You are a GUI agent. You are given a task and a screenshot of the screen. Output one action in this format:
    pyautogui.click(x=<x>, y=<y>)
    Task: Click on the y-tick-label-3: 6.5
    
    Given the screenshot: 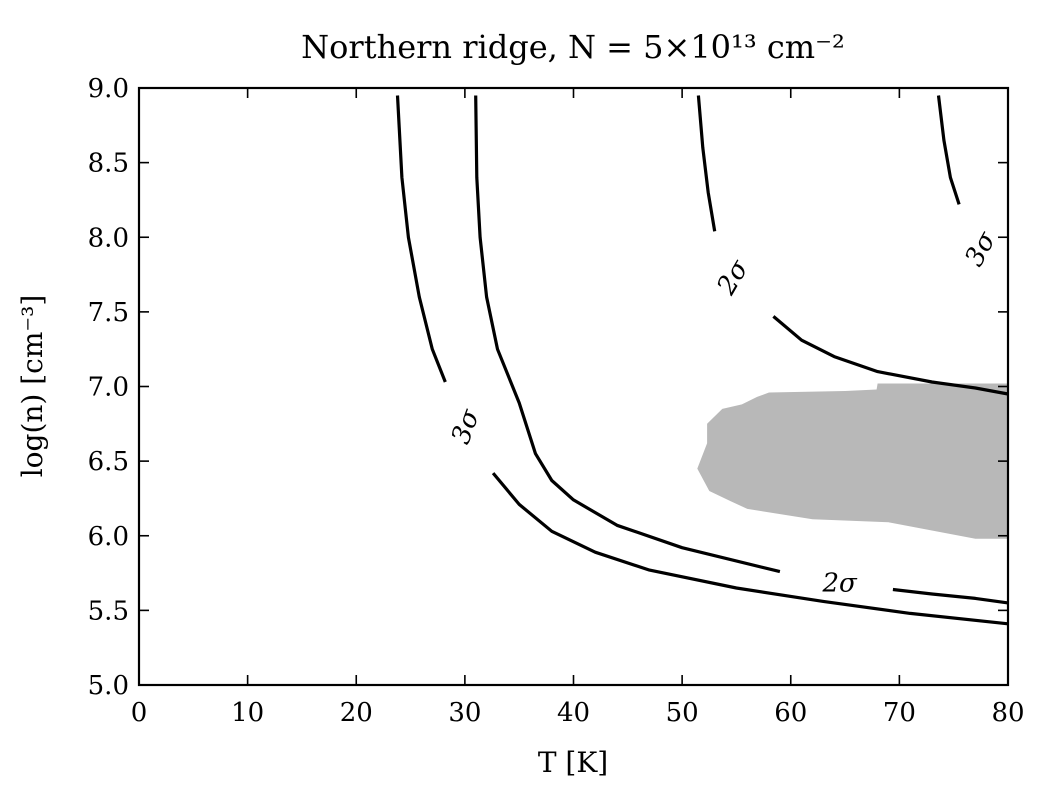 What is the action you would take?
    pyautogui.click(x=108, y=462)
    